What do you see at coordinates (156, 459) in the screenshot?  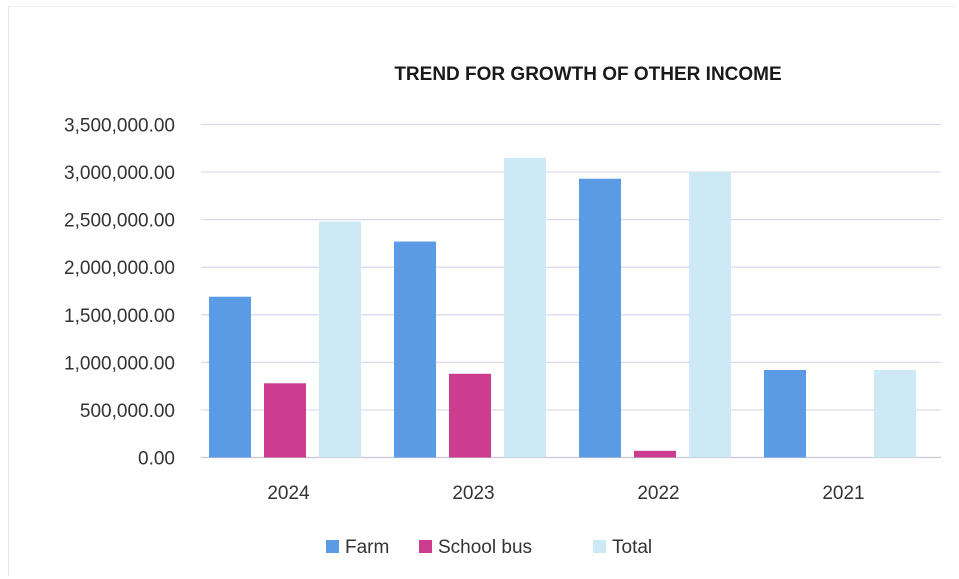 I see `y-tick-label: 0.00` at bounding box center [156, 459].